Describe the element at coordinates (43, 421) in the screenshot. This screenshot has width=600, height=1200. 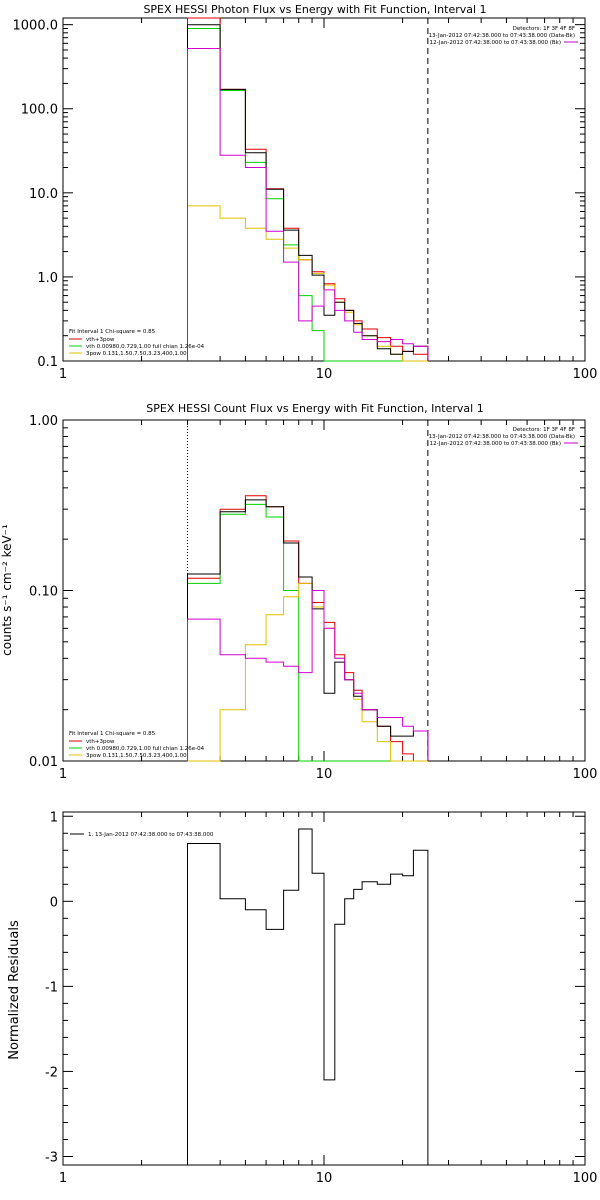
I see `y-tick-label: 1.00` at that location.